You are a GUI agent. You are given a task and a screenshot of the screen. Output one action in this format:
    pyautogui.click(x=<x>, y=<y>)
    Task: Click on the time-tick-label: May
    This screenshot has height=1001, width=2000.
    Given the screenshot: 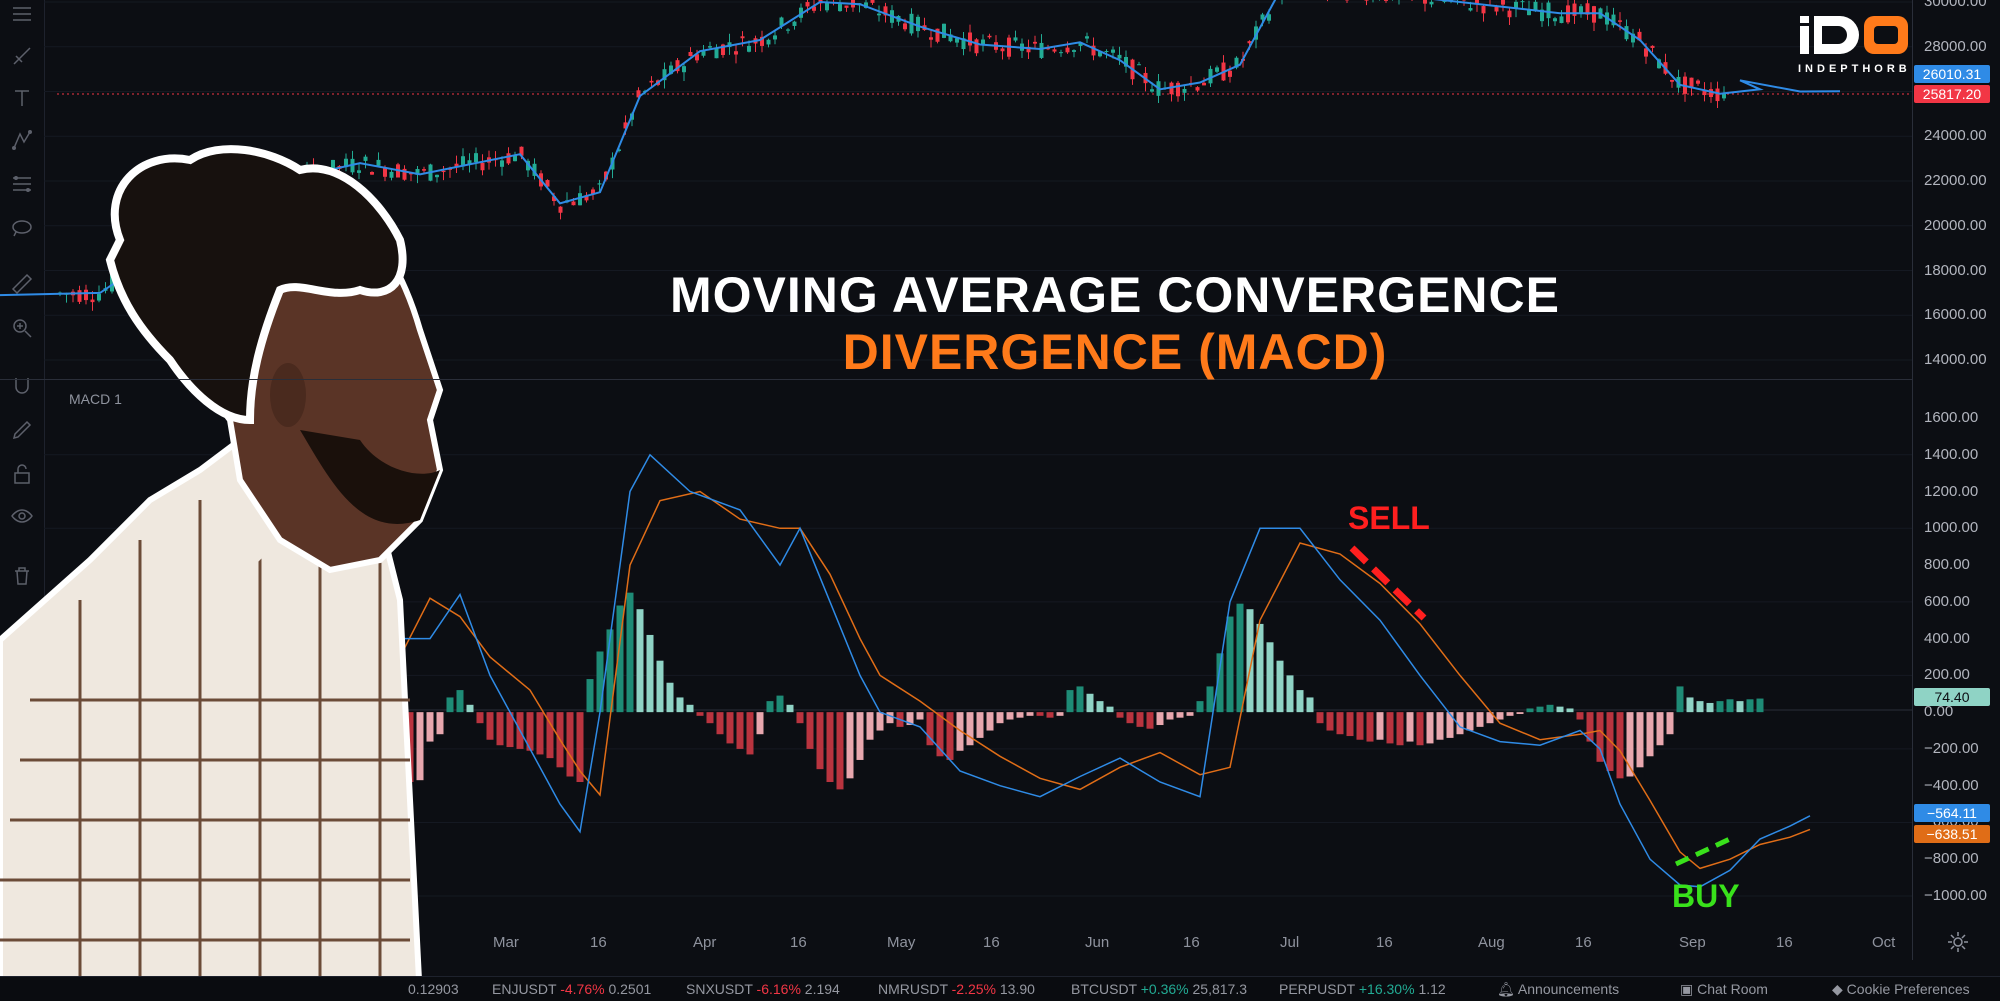 What is the action you would take?
    pyautogui.click(x=901, y=942)
    